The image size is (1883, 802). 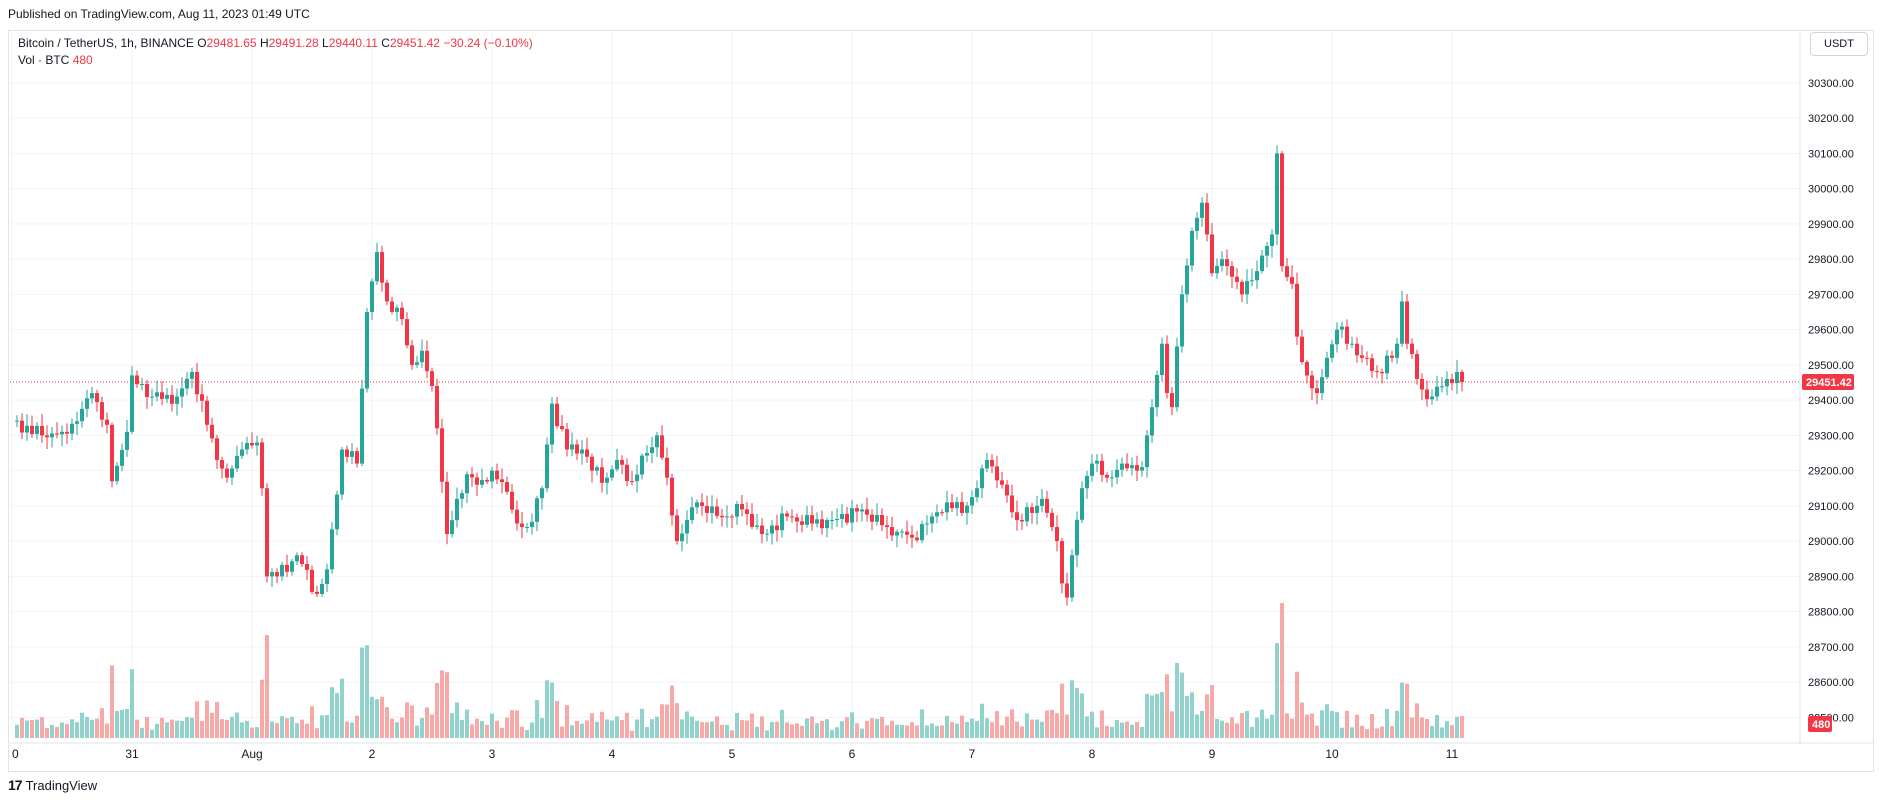 What do you see at coordinates (372, 754) in the screenshot?
I see `x-tick-label: 2` at bounding box center [372, 754].